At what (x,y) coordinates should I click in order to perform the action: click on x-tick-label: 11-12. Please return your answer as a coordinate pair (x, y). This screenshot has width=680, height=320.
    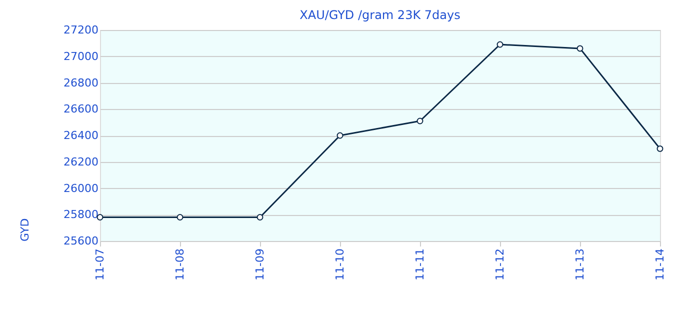
    Looking at the image, I should click on (500, 264).